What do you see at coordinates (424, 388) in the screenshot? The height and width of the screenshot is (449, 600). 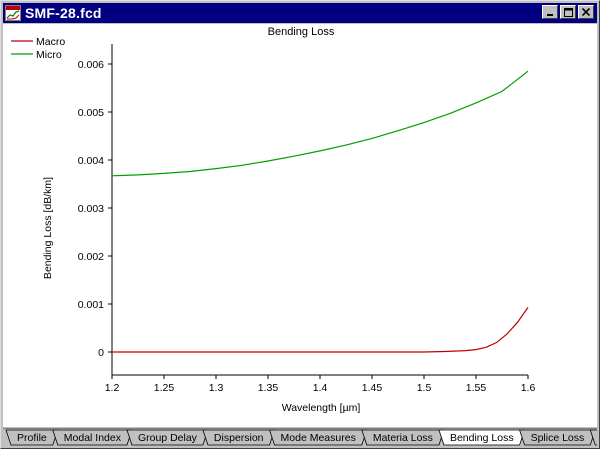 I see `x-tick-label: 1.5` at bounding box center [424, 388].